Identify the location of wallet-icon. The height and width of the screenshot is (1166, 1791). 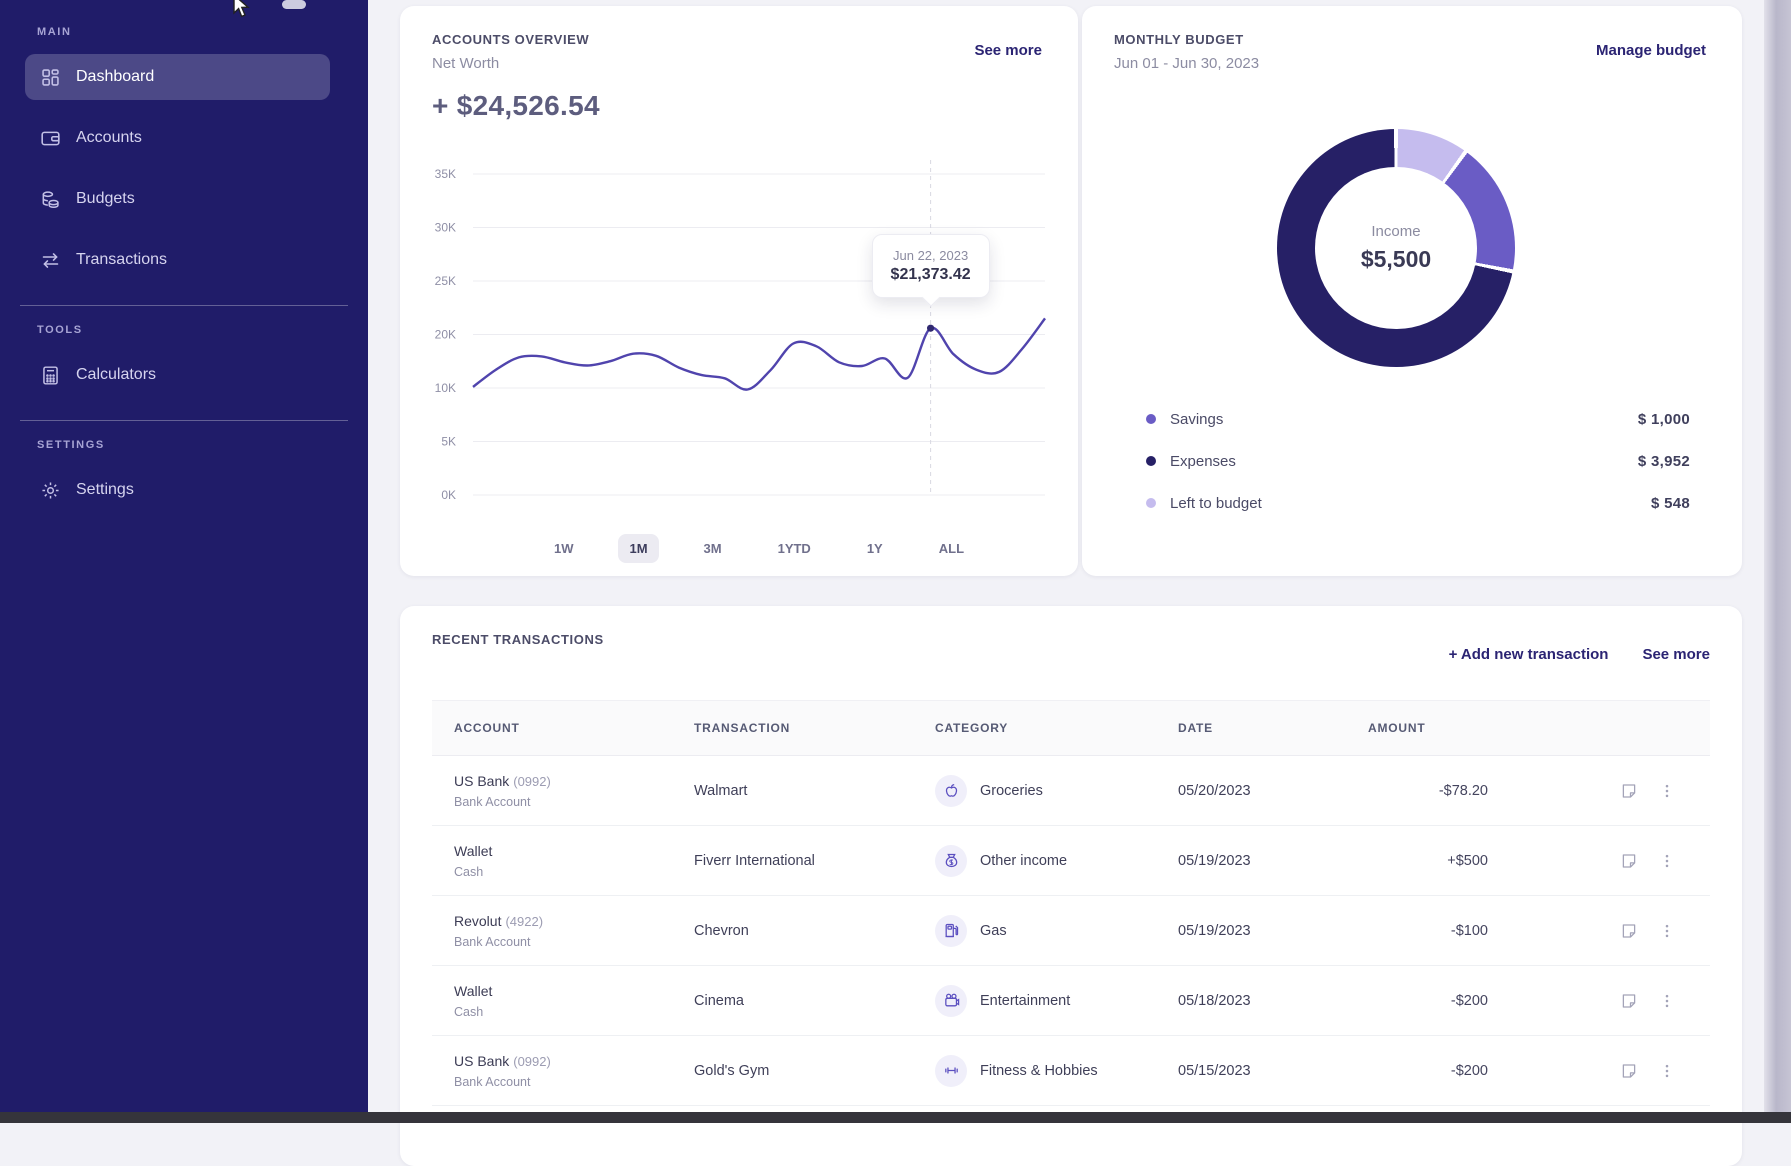
(50, 138).